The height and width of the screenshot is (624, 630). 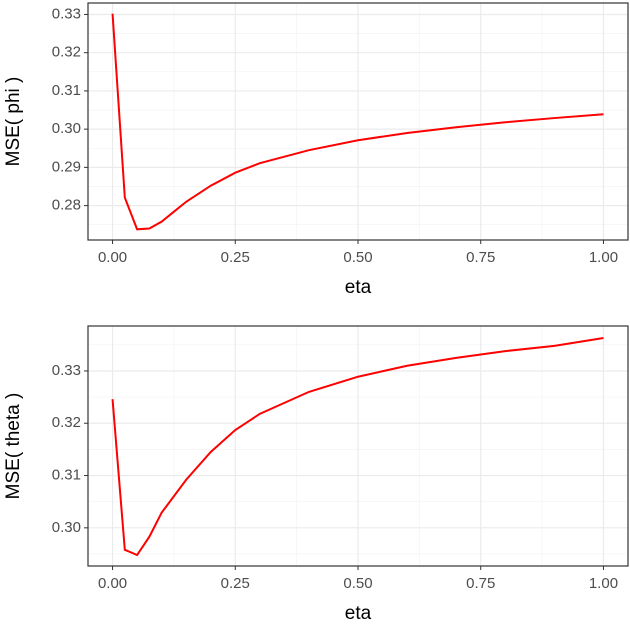 I want to click on y-axis-title: MSE( phi ), so click(x=13, y=122).